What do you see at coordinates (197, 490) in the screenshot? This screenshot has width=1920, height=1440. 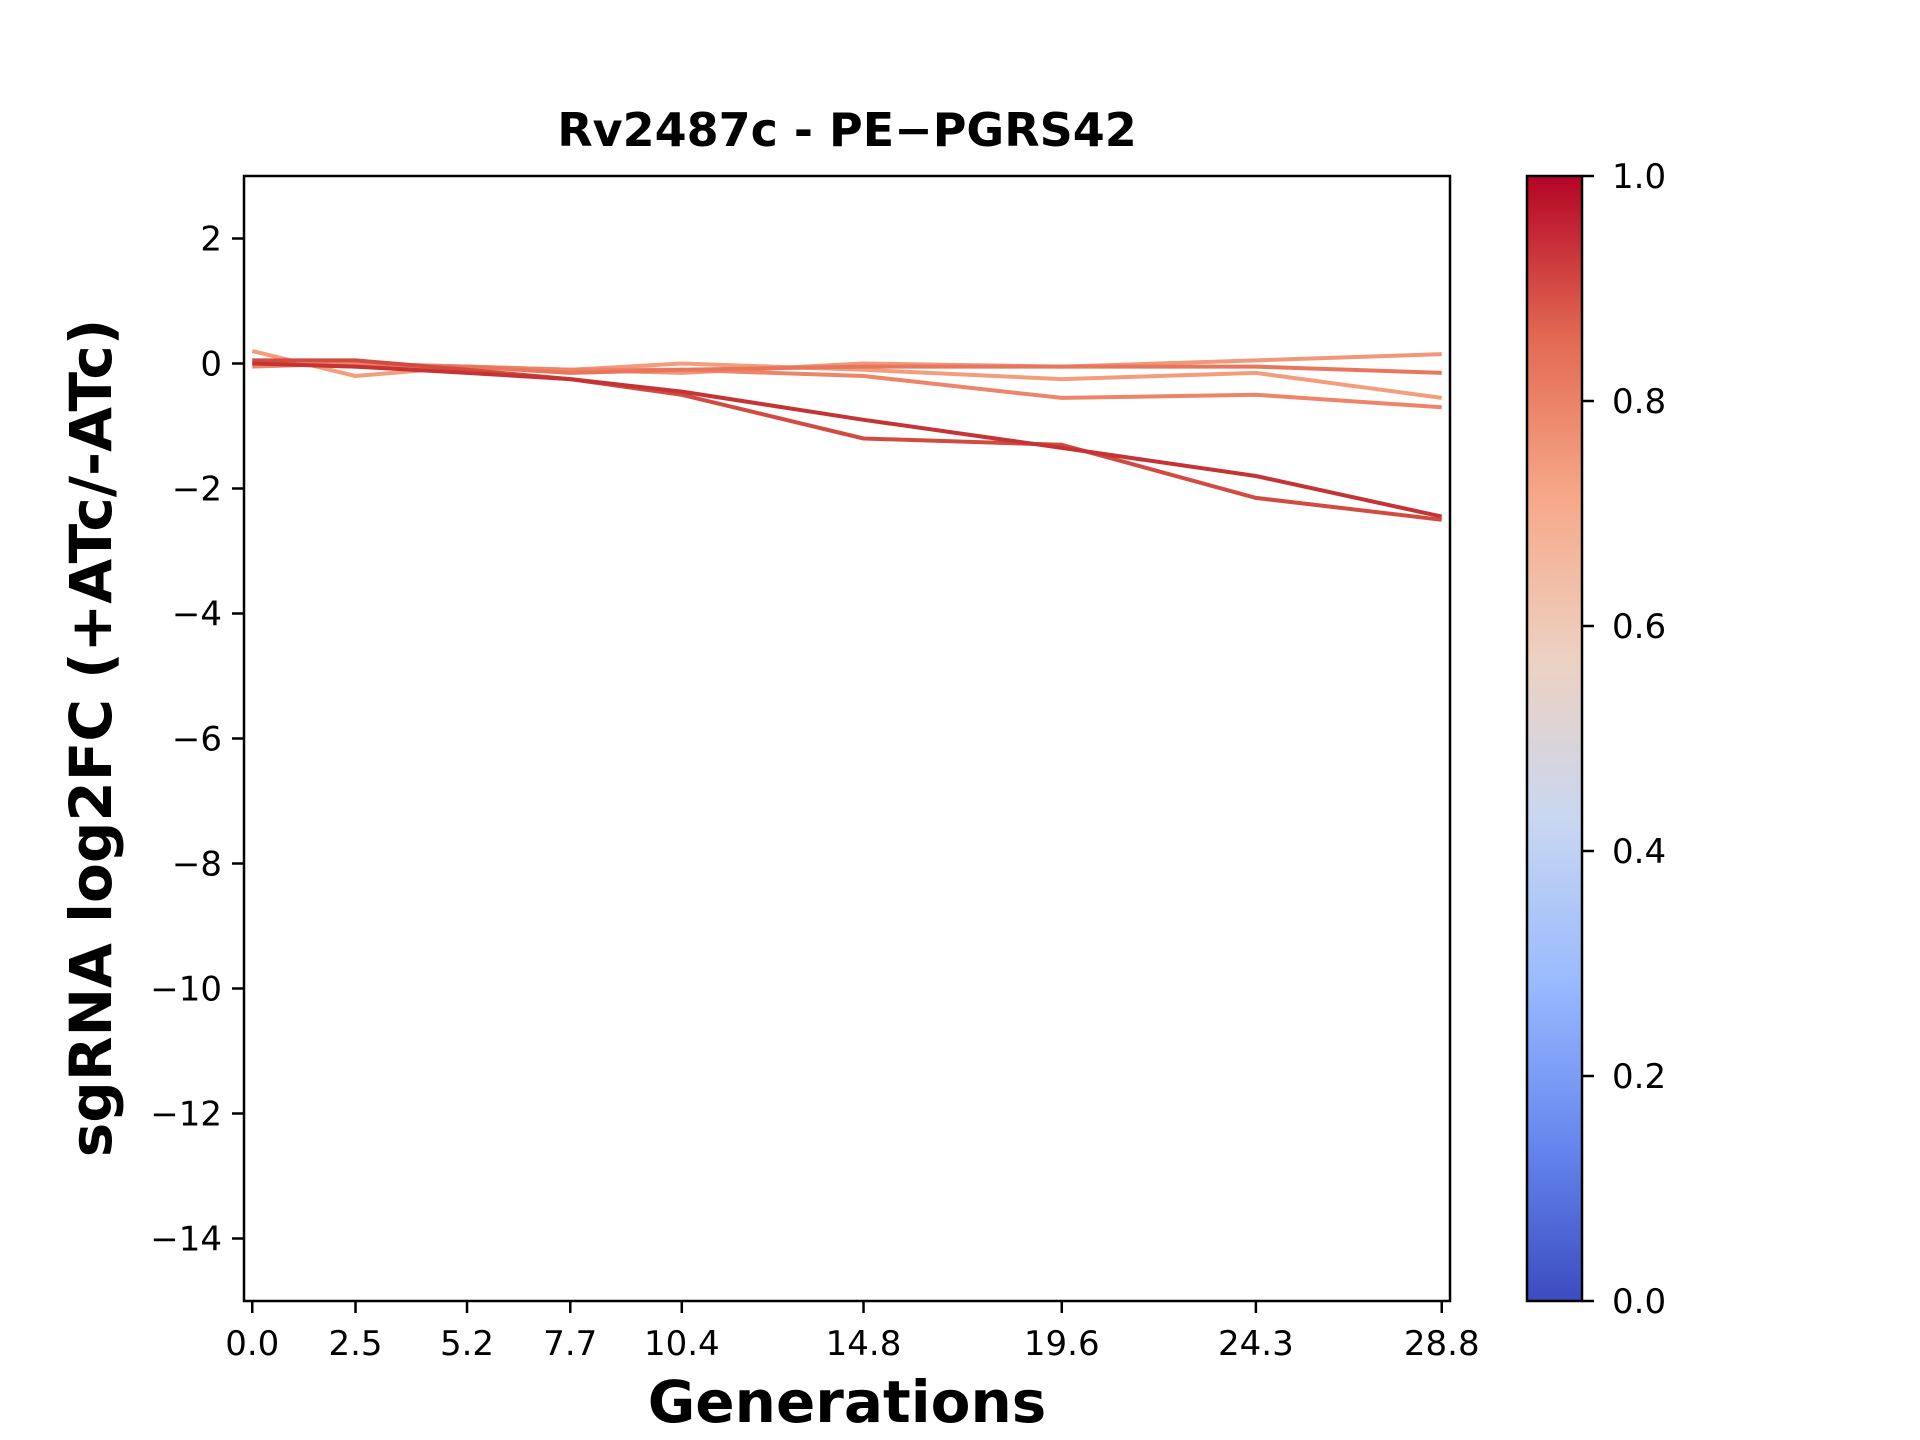 I see `y-tick-label: −2` at bounding box center [197, 490].